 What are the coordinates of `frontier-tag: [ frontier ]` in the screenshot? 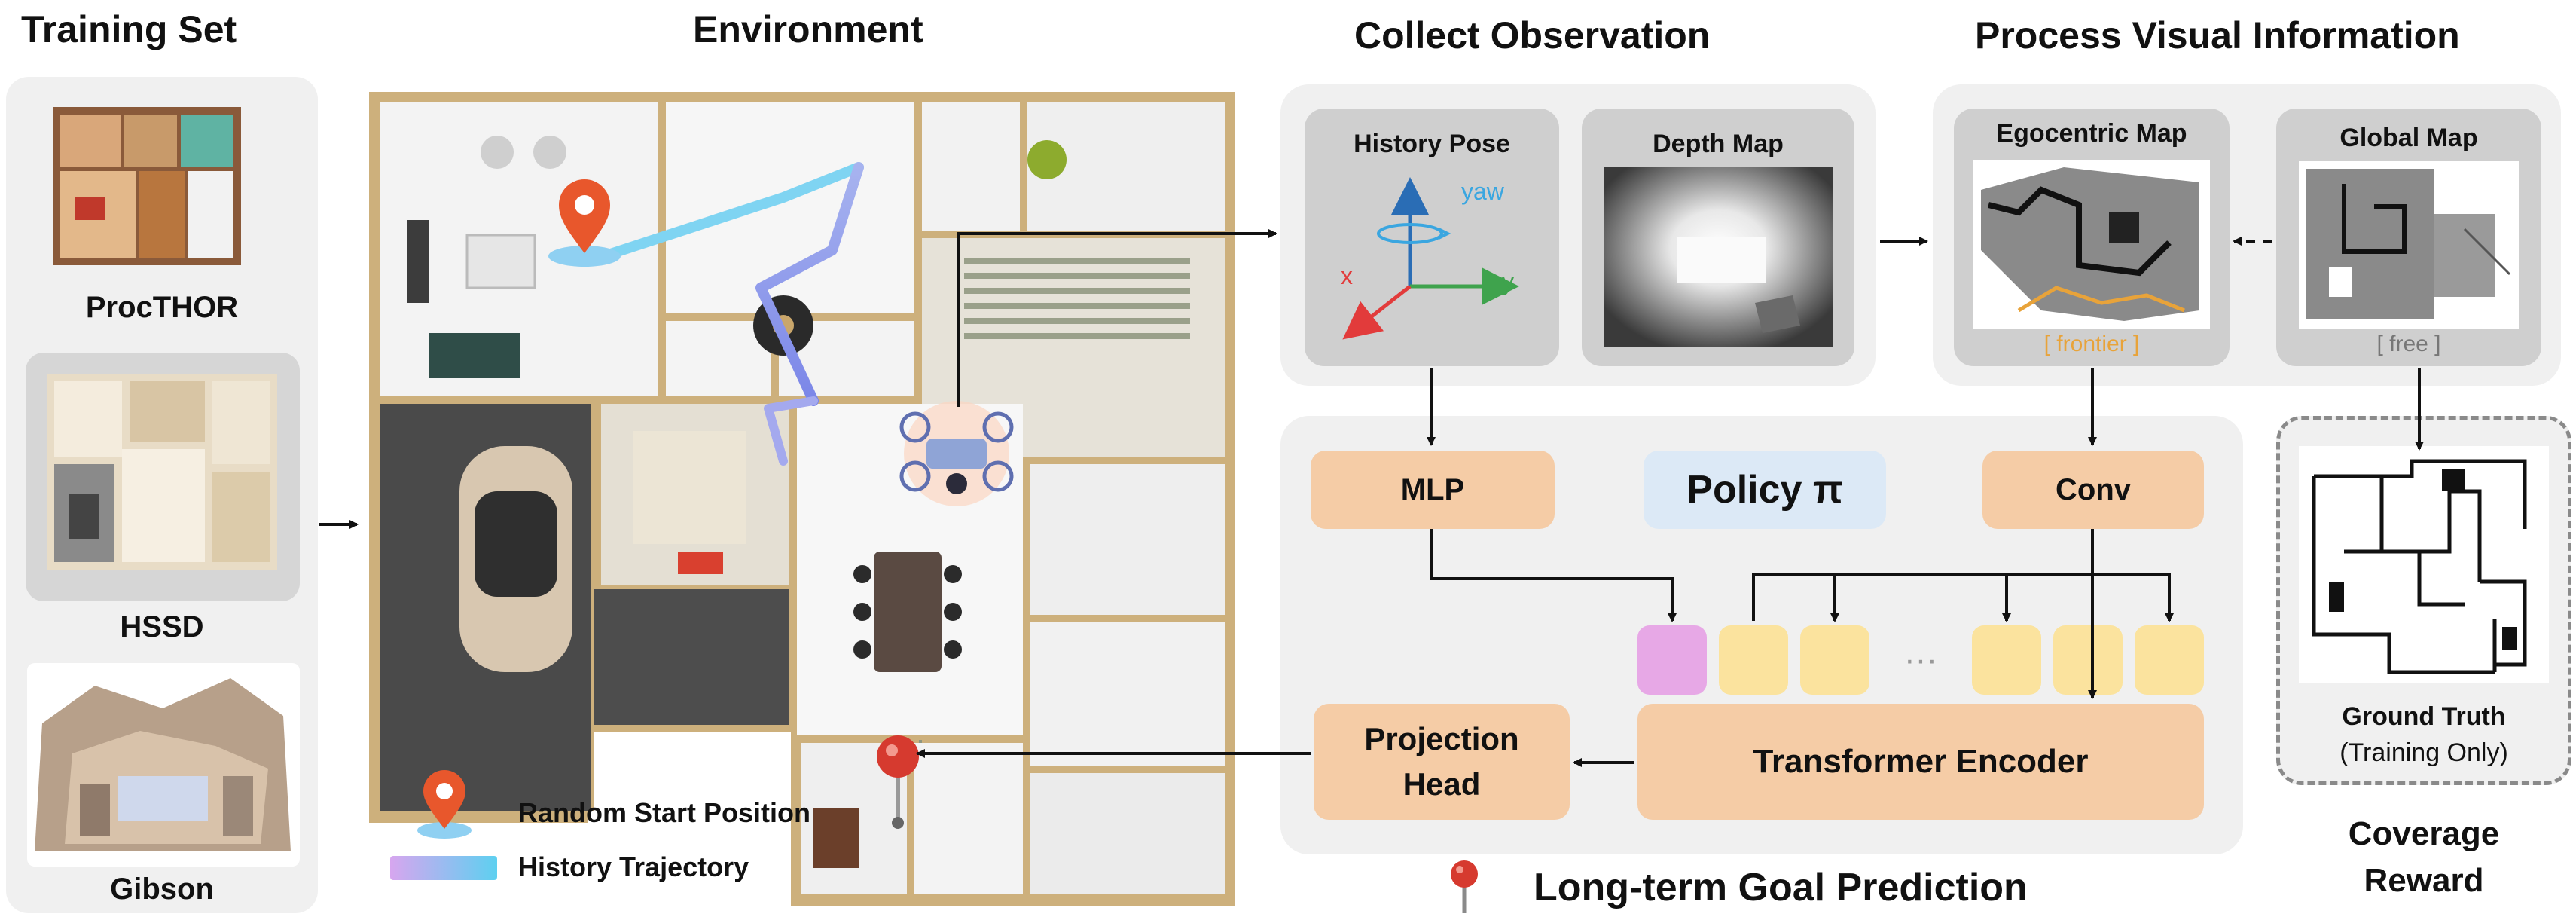 It's located at (2092, 344).